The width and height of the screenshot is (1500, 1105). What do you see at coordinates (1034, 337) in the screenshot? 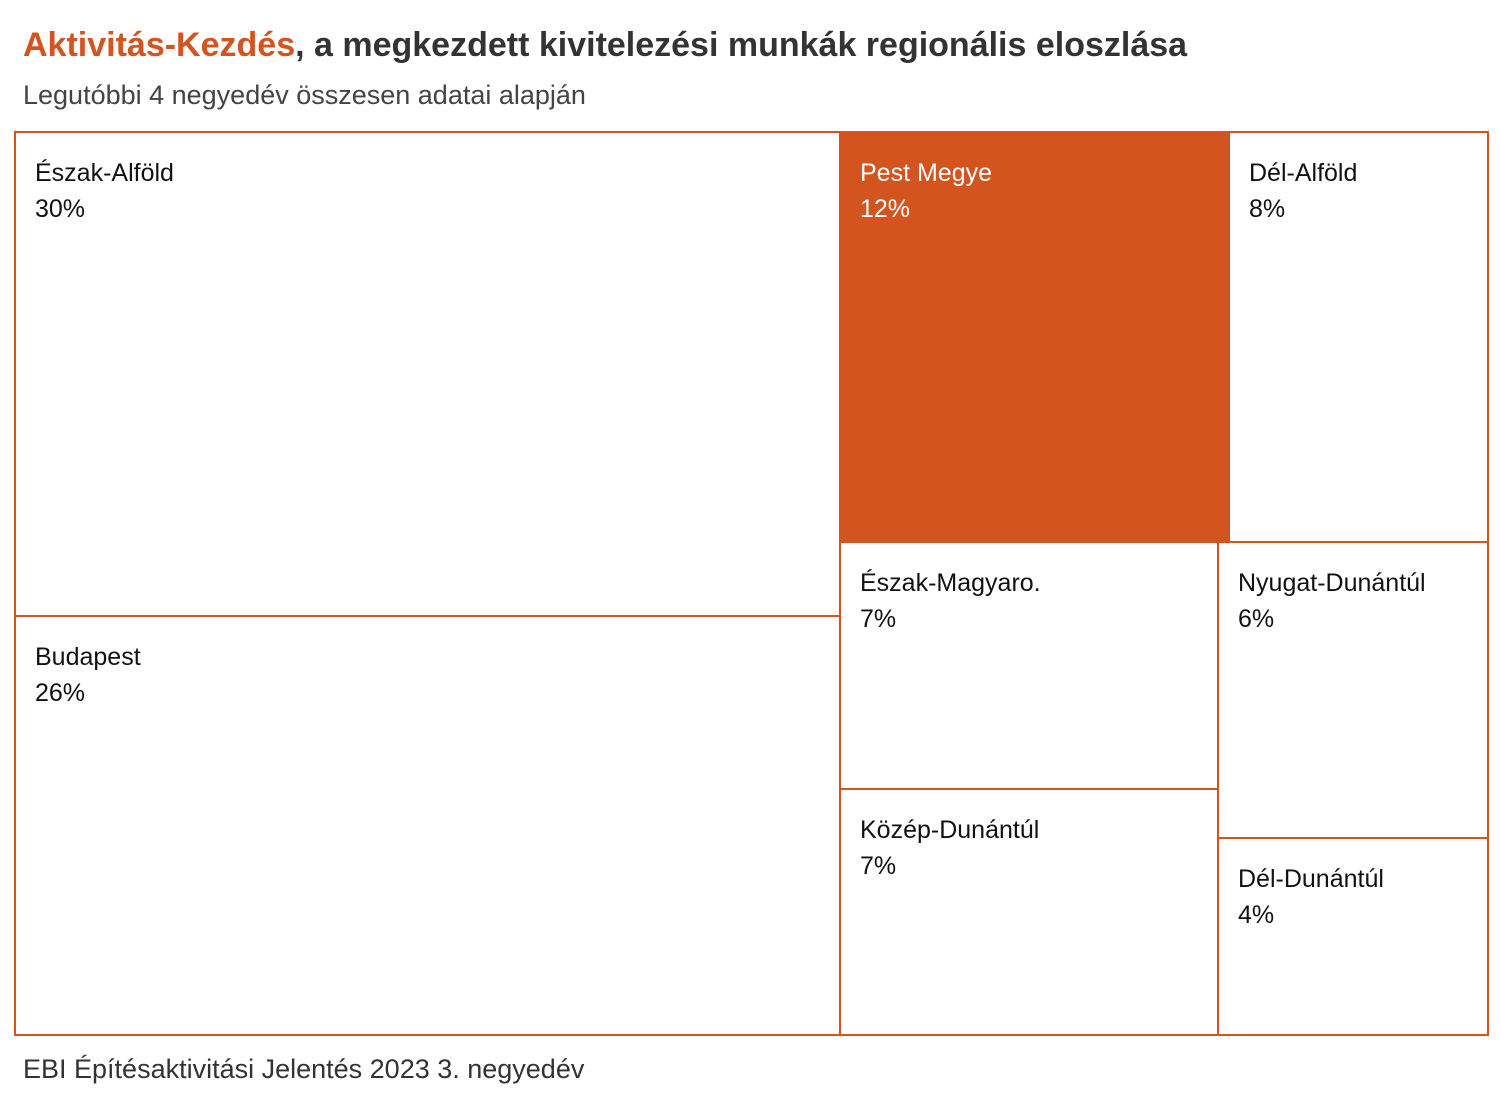
I see `treemap-tile-pest-megye: Pest Megye 12%` at bounding box center [1034, 337].